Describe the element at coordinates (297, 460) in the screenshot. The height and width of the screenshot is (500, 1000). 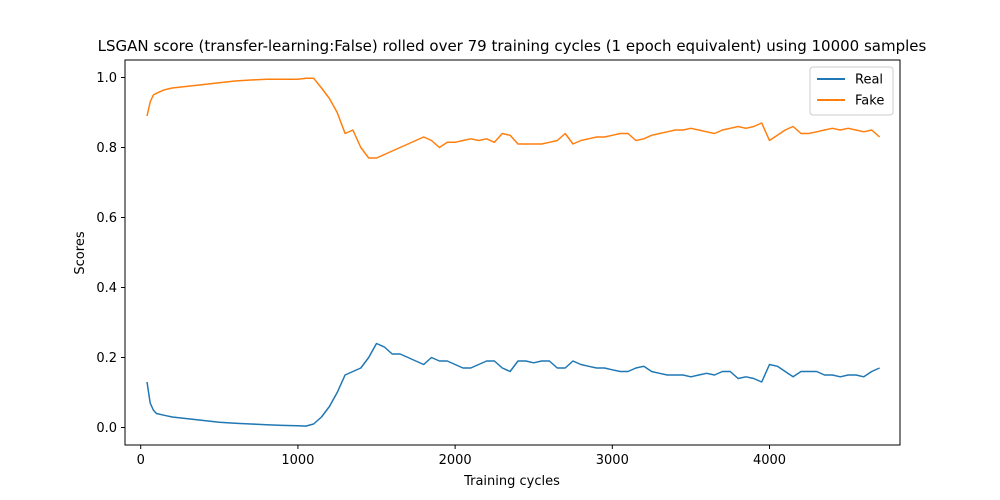
I see `x-tick-label: 1000` at that location.